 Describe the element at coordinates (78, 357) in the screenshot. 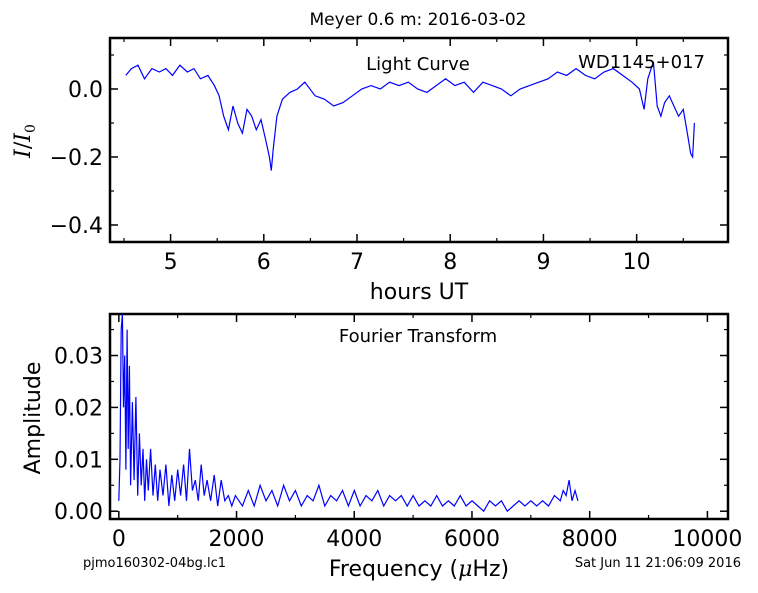

I see `fourier-y-tick-label: 0.03` at that location.